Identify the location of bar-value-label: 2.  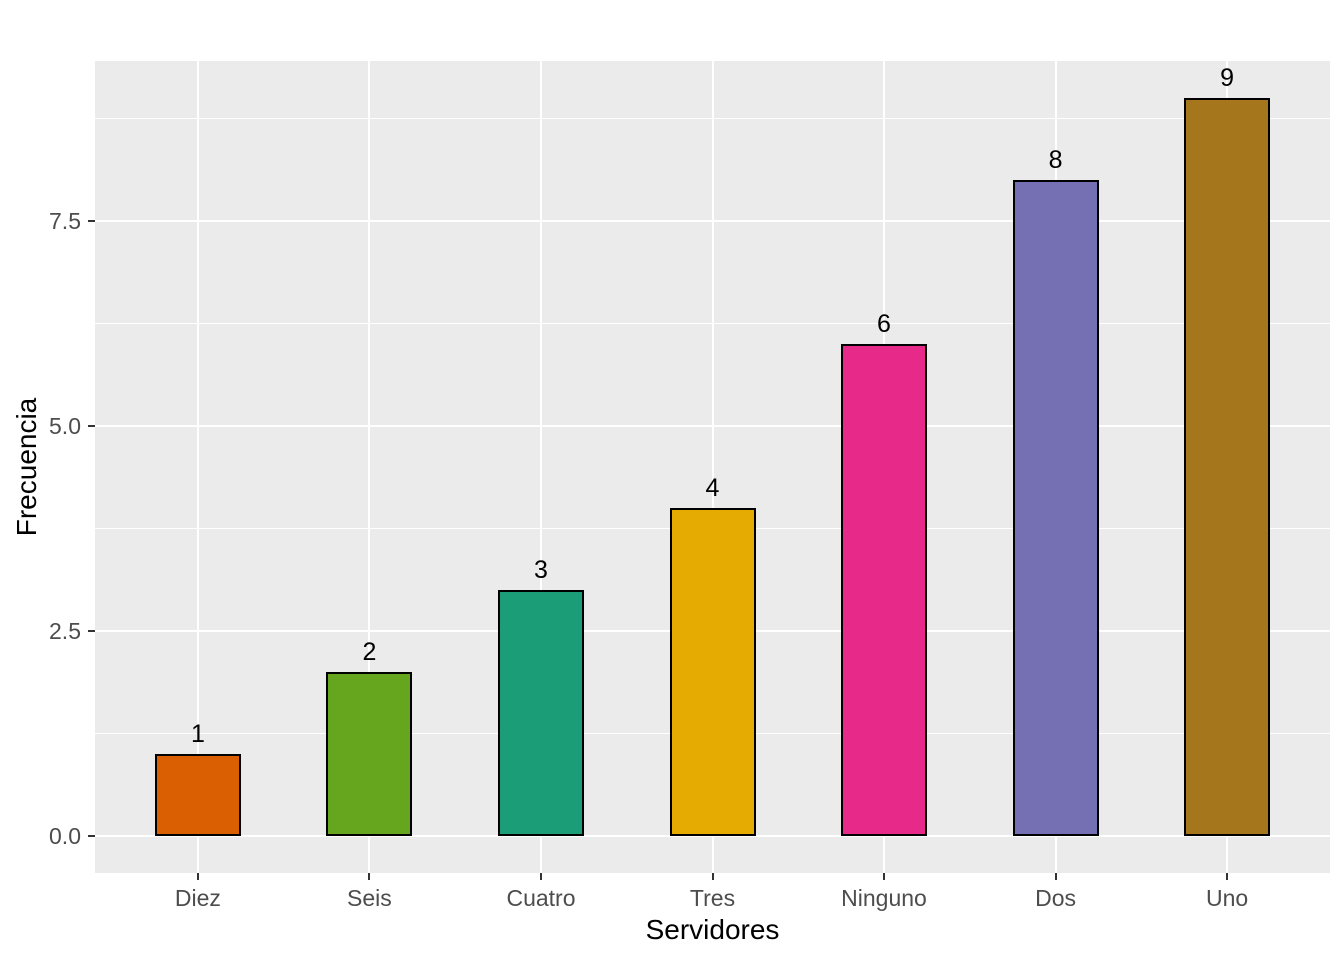
(369, 652).